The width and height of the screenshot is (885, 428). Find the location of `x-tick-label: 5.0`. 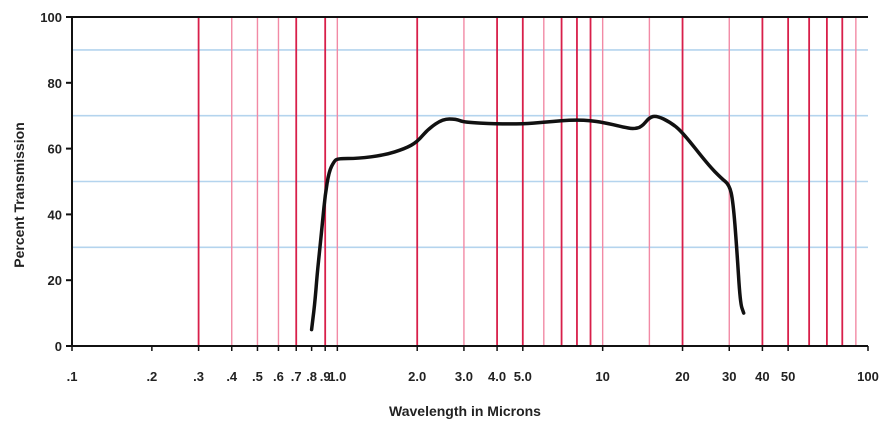

x-tick-label: 5.0 is located at coordinates (523, 376).